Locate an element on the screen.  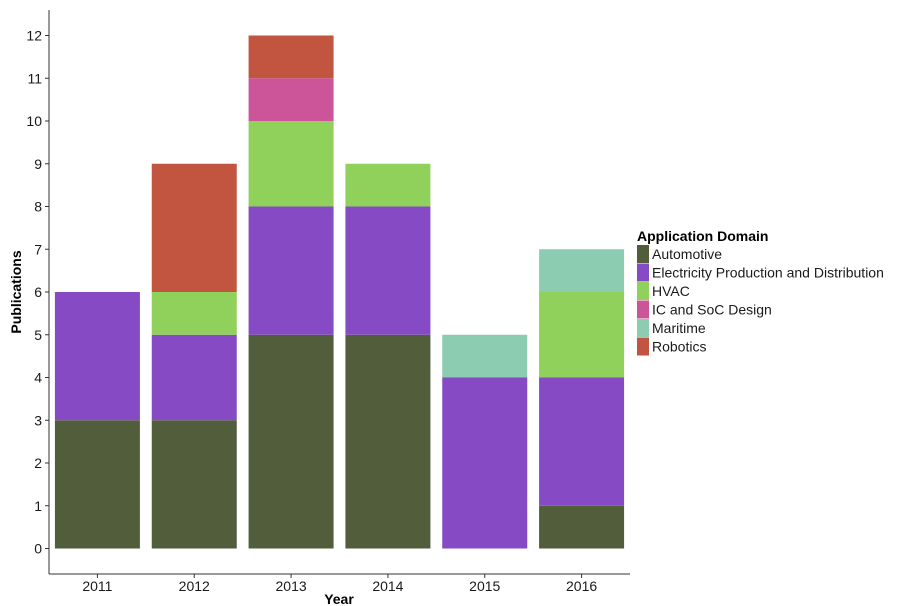
y-tick-label: 2 is located at coordinates (38, 463).